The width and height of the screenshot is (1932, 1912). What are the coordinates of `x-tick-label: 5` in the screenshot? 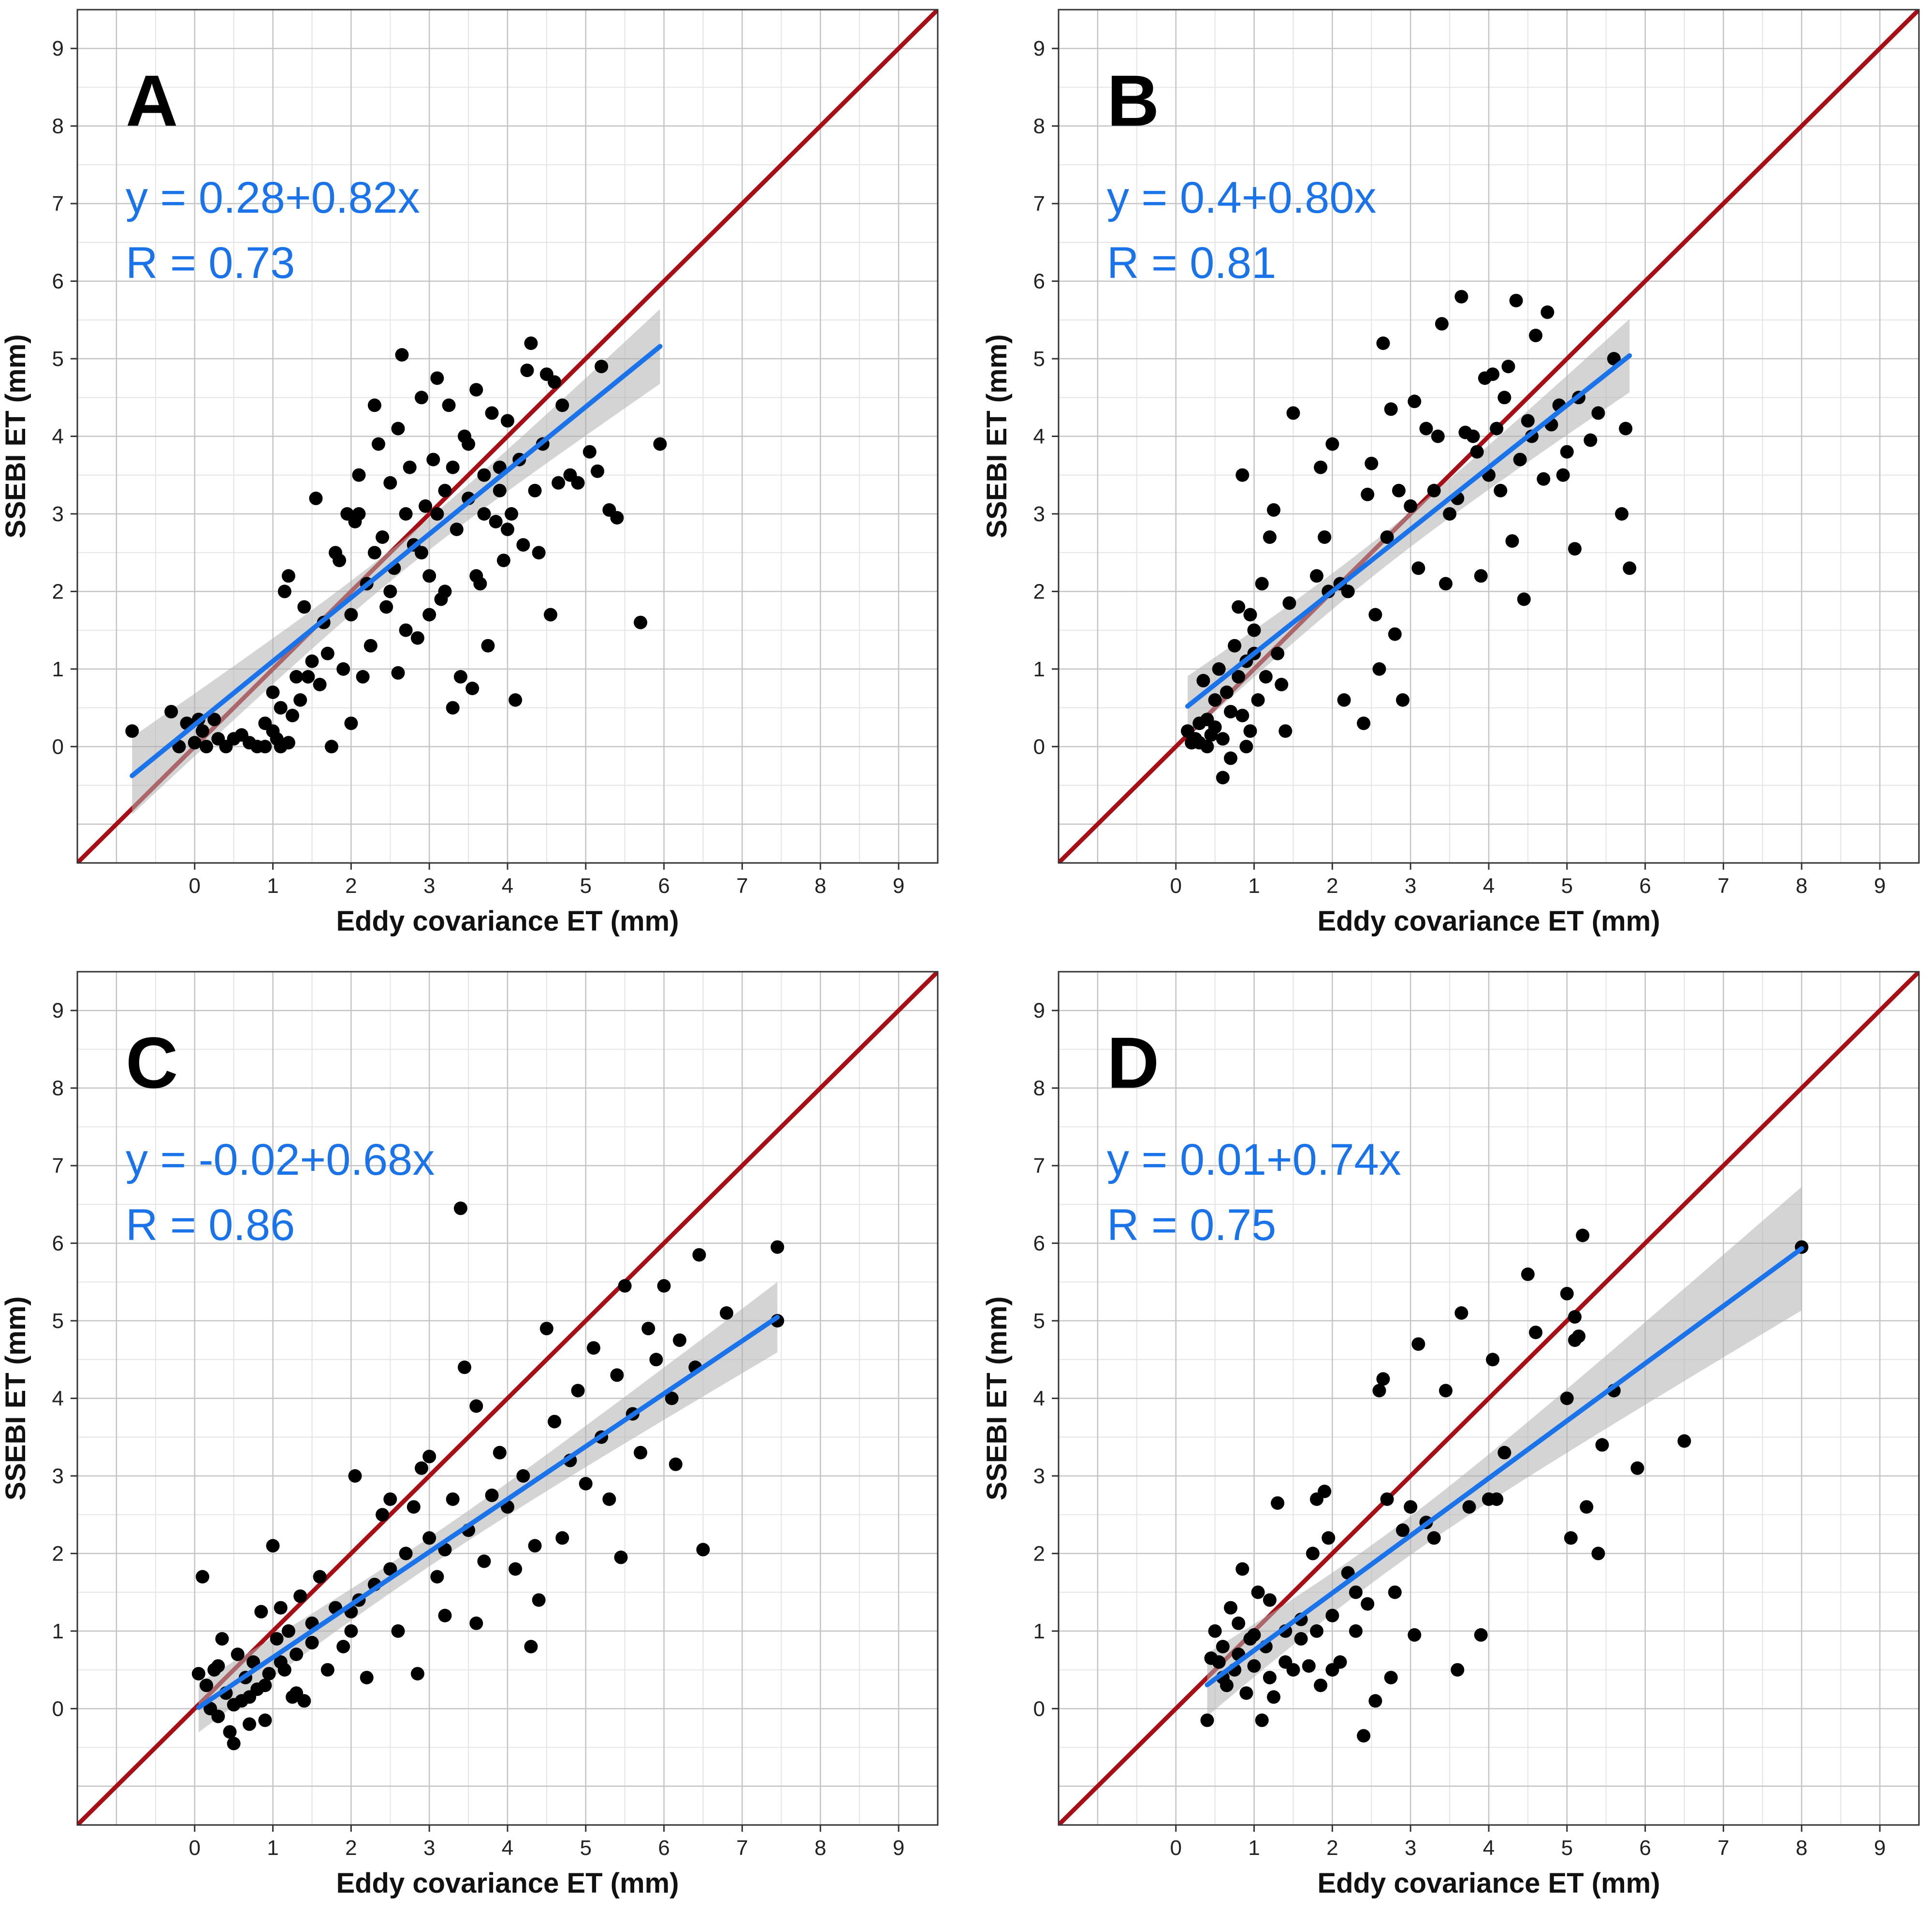 It's located at (586, 886).